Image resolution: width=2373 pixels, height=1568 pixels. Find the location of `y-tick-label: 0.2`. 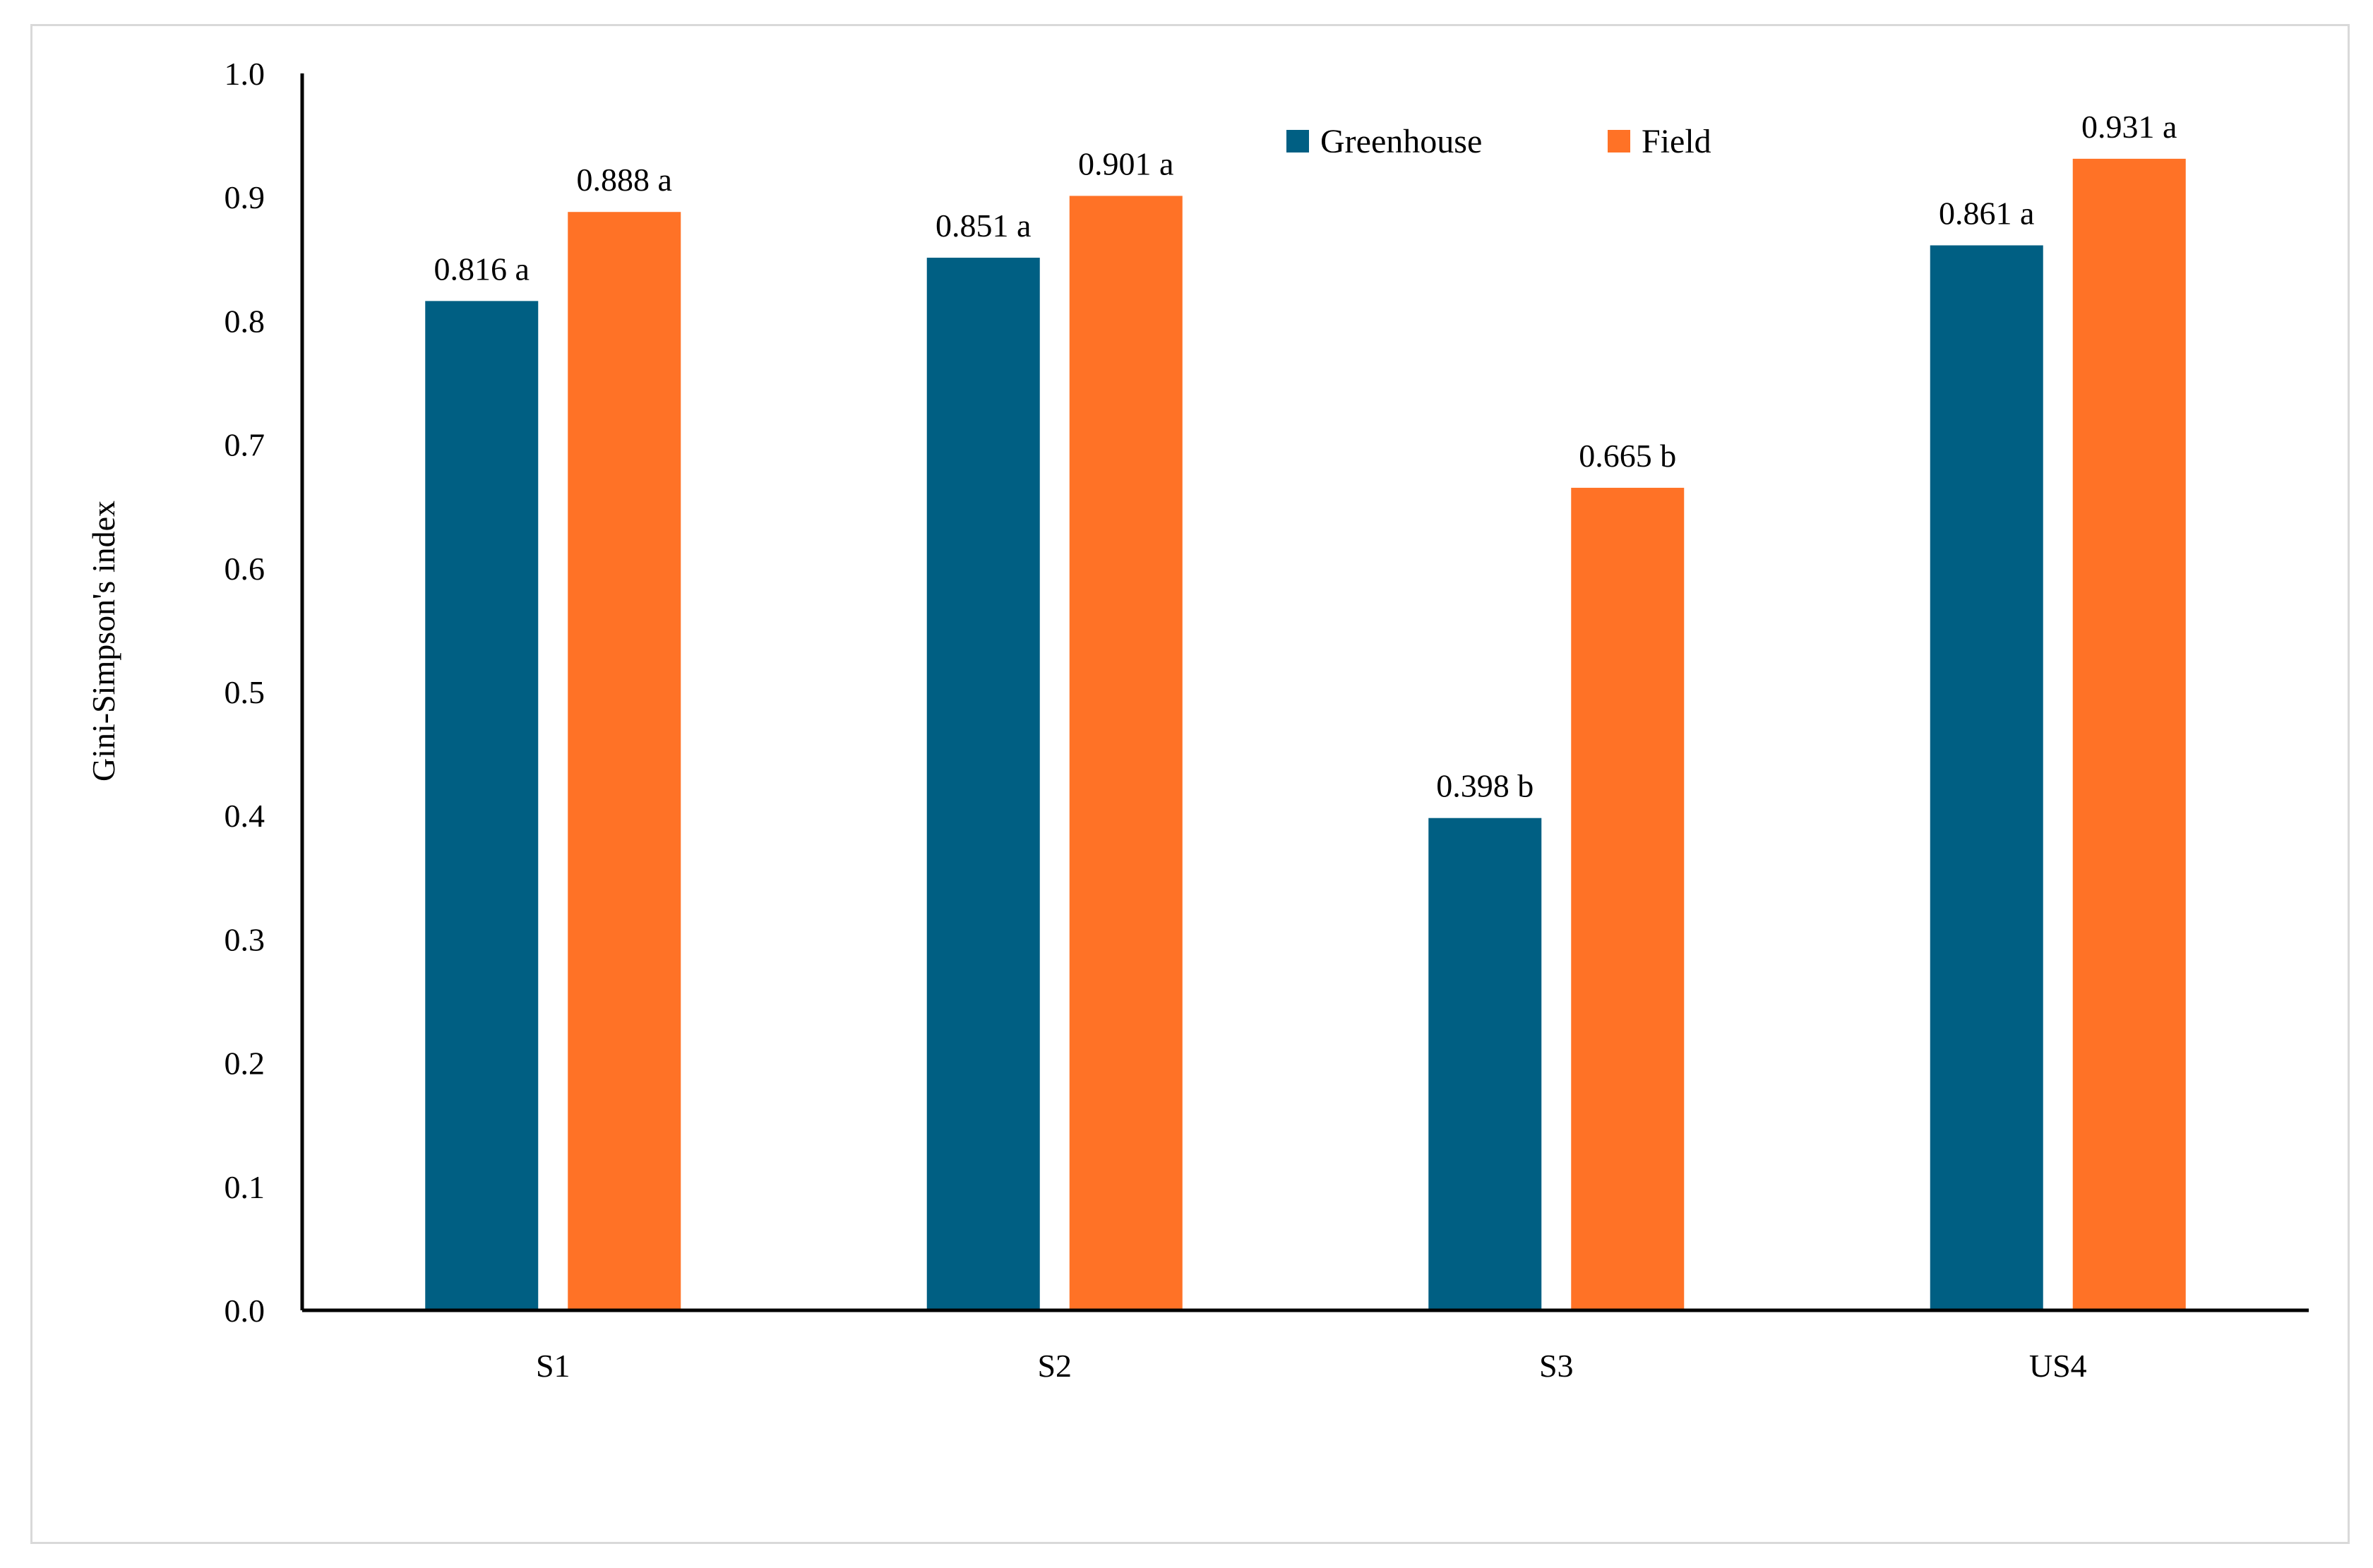

y-tick-label: 0.2 is located at coordinates (245, 1064).